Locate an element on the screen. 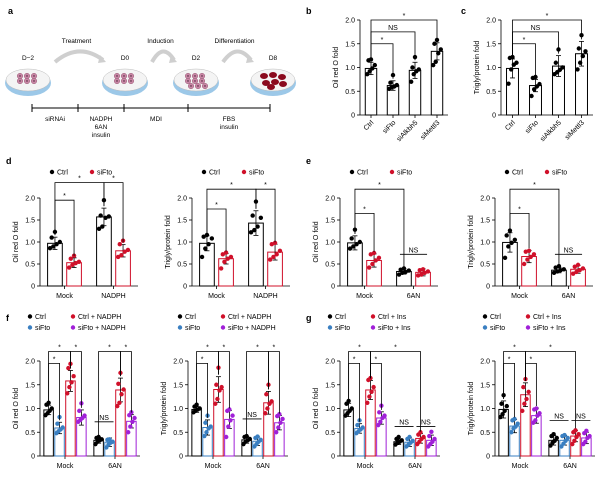 The image size is (610, 480). y-axis-label: Trigly/protein fold is located at coordinates (477, 68).